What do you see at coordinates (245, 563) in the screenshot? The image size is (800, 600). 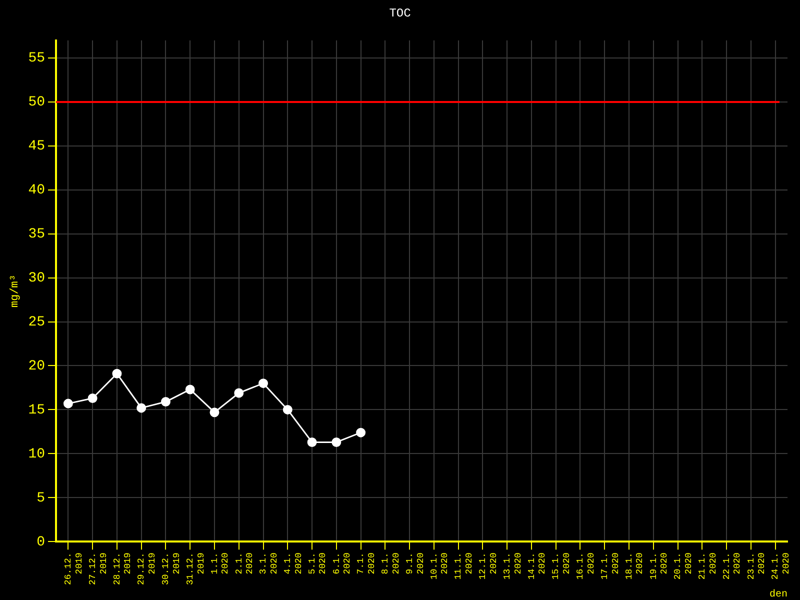 I see `x-tick-label: 2.1. 2020` at bounding box center [245, 563].